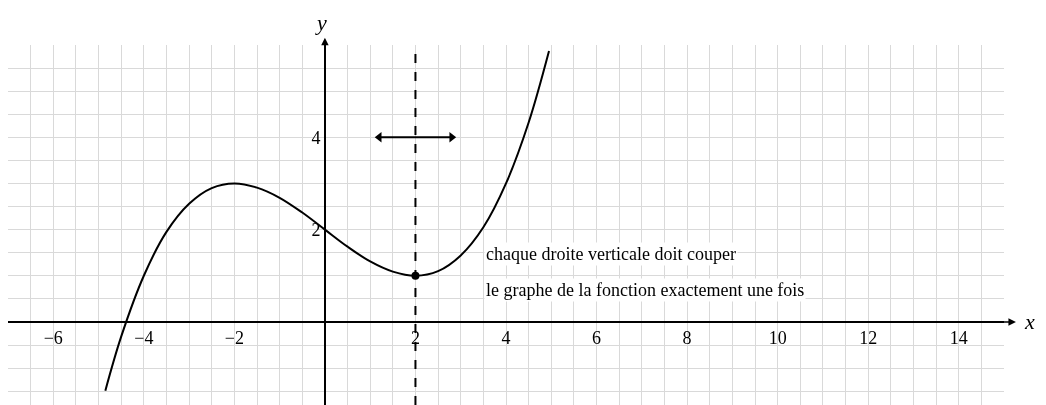 The image size is (1046, 405). I want to click on annotation: le graphe de la fonction exactement une fois, so click(645, 290).